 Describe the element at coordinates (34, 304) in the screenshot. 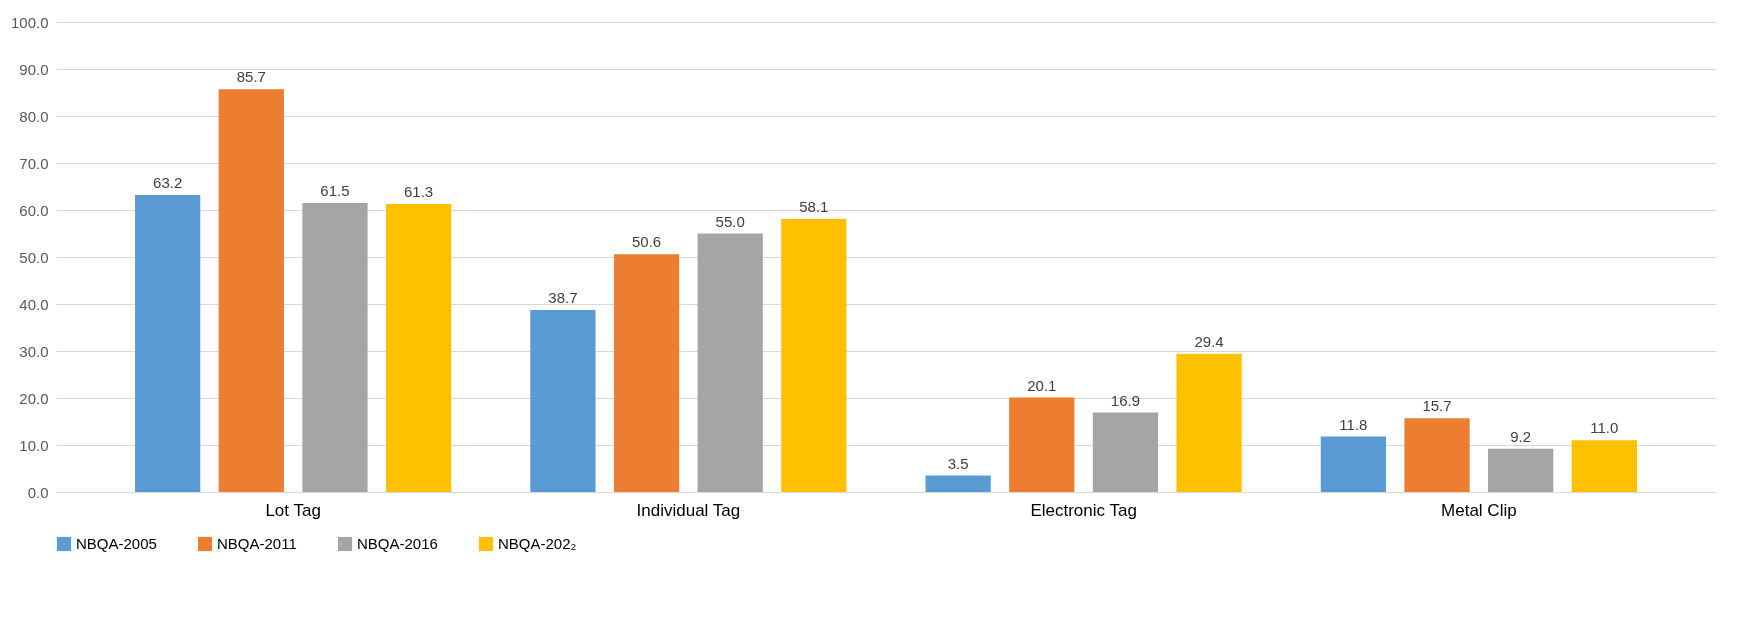

I see `y-tick-label: 40.0` at that location.